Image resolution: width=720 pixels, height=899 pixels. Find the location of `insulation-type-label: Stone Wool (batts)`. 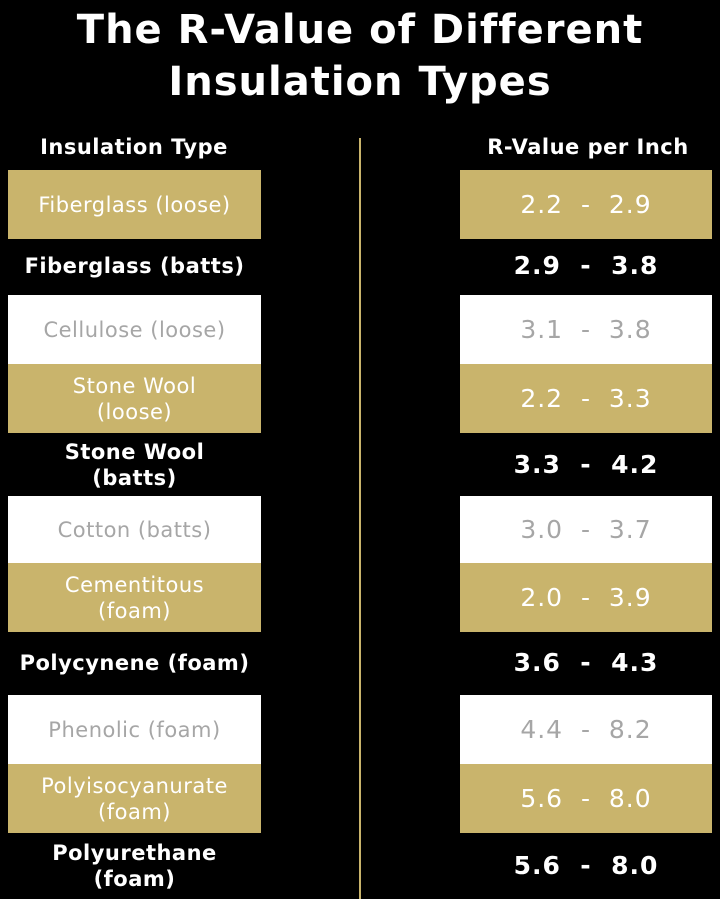

insulation-type-label: Stone Wool (batts) is located at coordinates (135, 465).